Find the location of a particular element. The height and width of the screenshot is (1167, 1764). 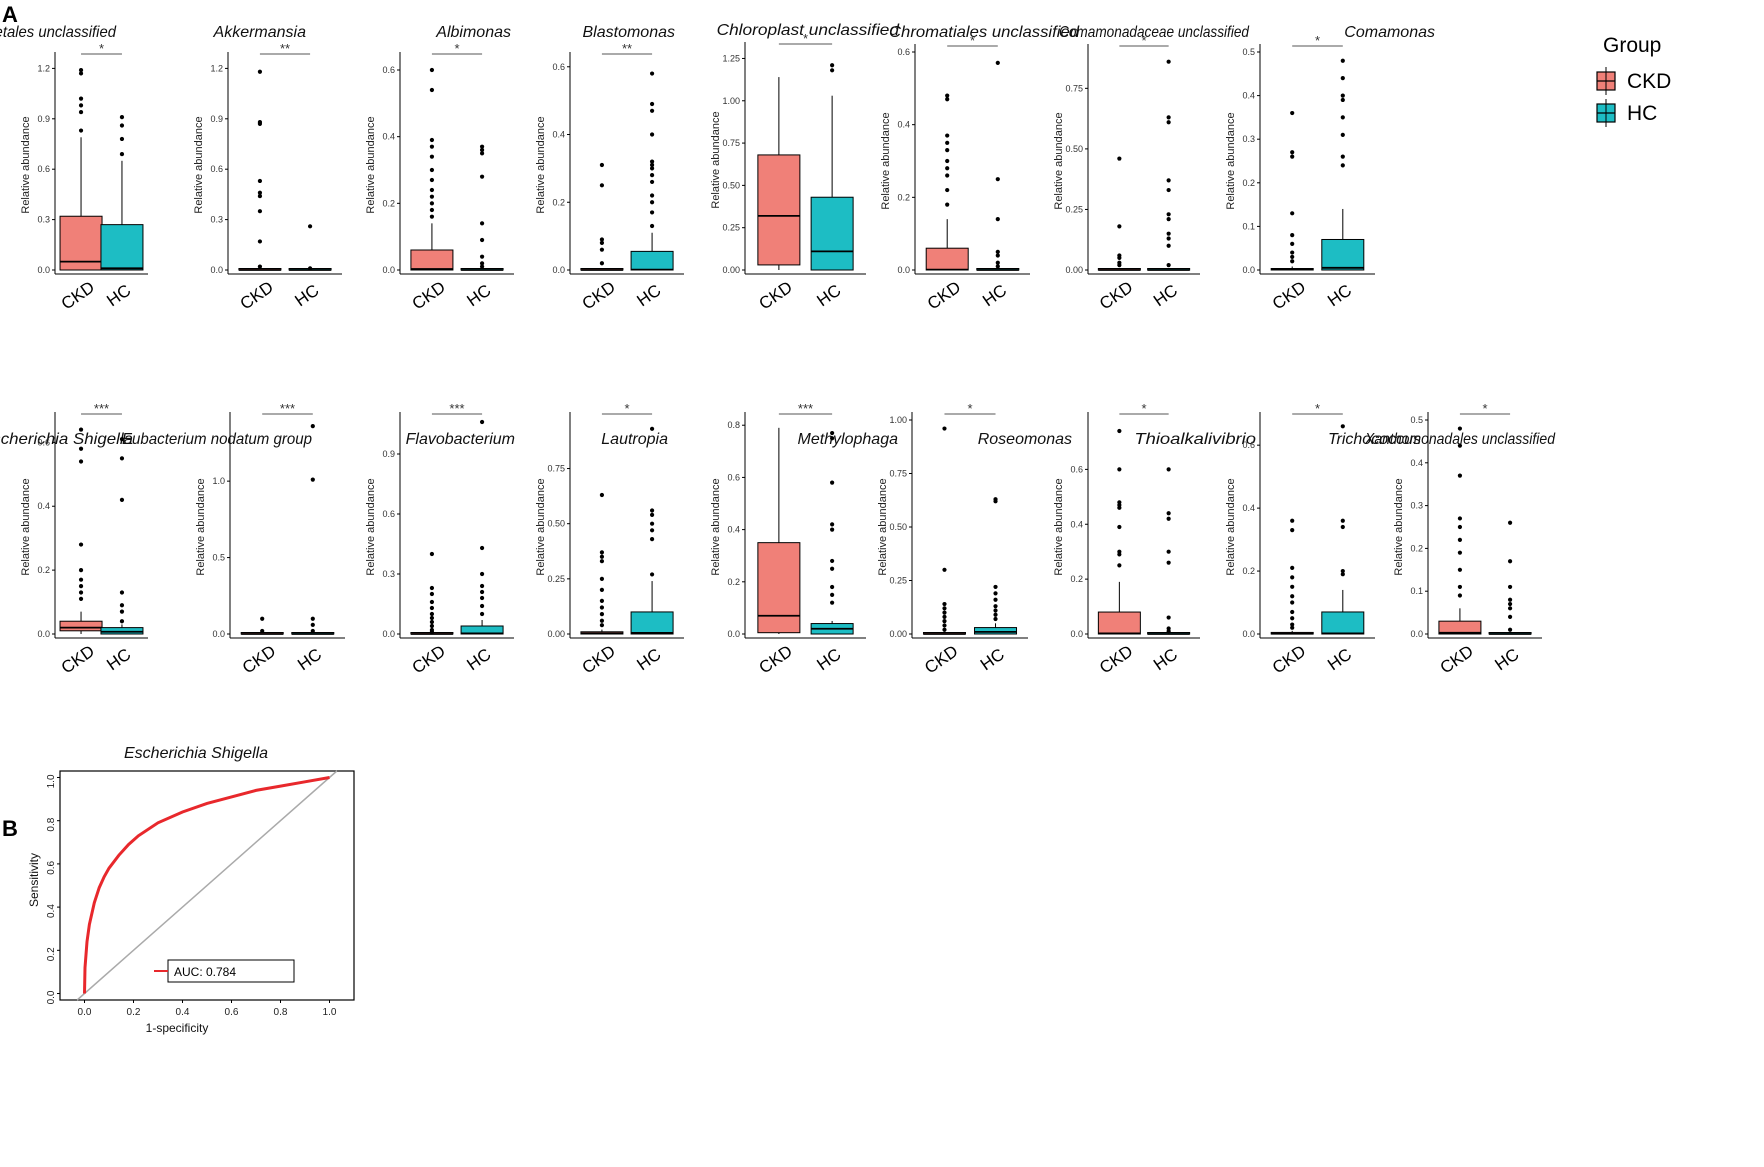

y-tick-label: 0.50 is located at coordinates (1074, 149).